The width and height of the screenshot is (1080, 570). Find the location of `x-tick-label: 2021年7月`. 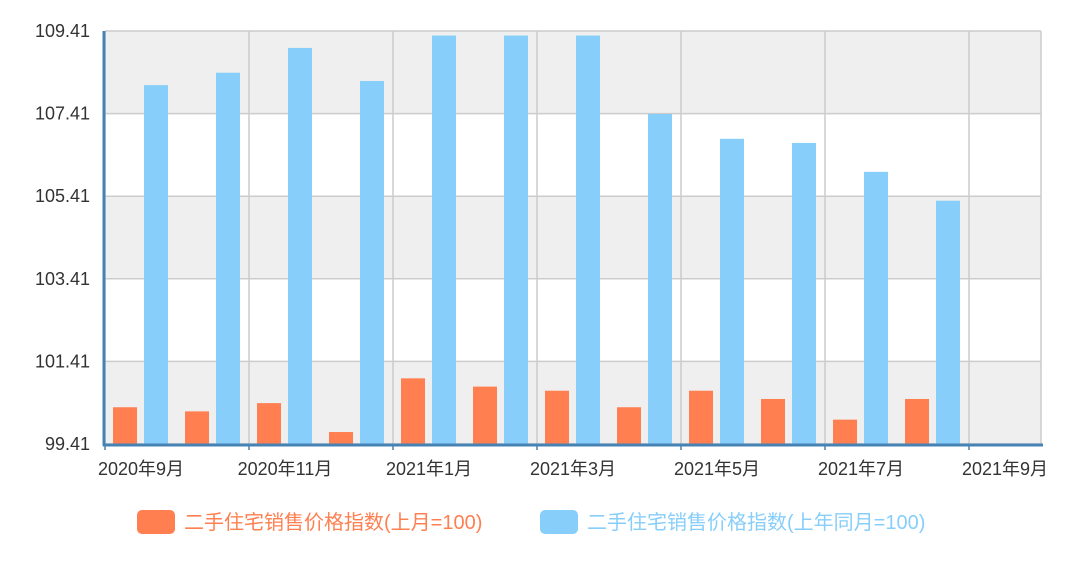

x-tick-label: 2021年7月 is located at coordinates (861, 469).